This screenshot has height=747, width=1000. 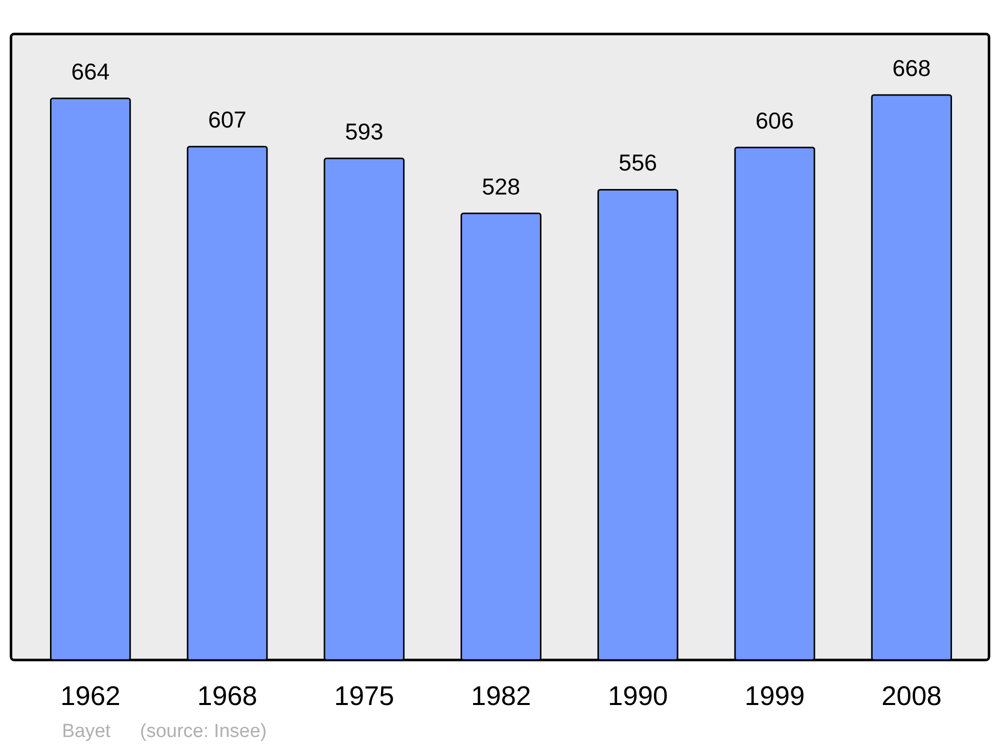 I want to click on text: (source: Insee), so click(x=203, y=731).